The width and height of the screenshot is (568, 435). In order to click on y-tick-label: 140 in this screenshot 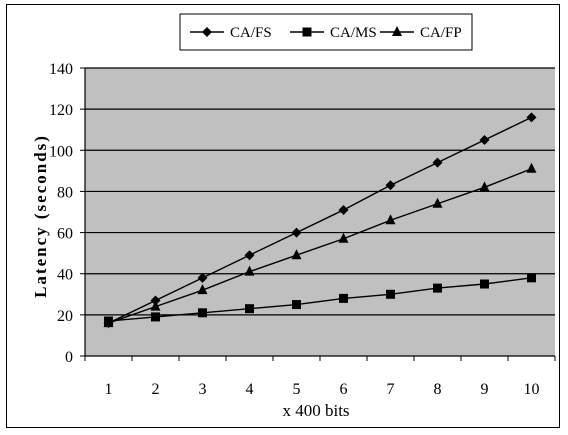, I will do `click(61, 69)`.